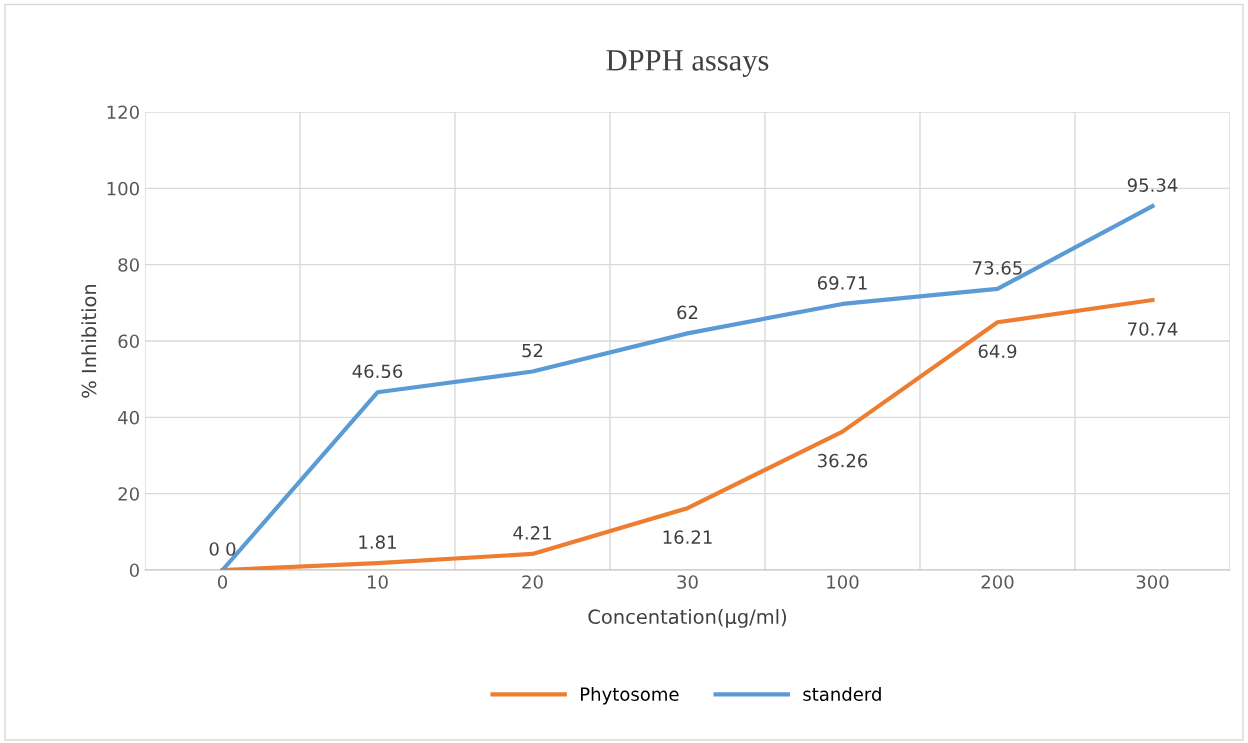  Describe the element at coordinates (687, 537) in the screenshot. I see `data-label: 16.21` at that location.